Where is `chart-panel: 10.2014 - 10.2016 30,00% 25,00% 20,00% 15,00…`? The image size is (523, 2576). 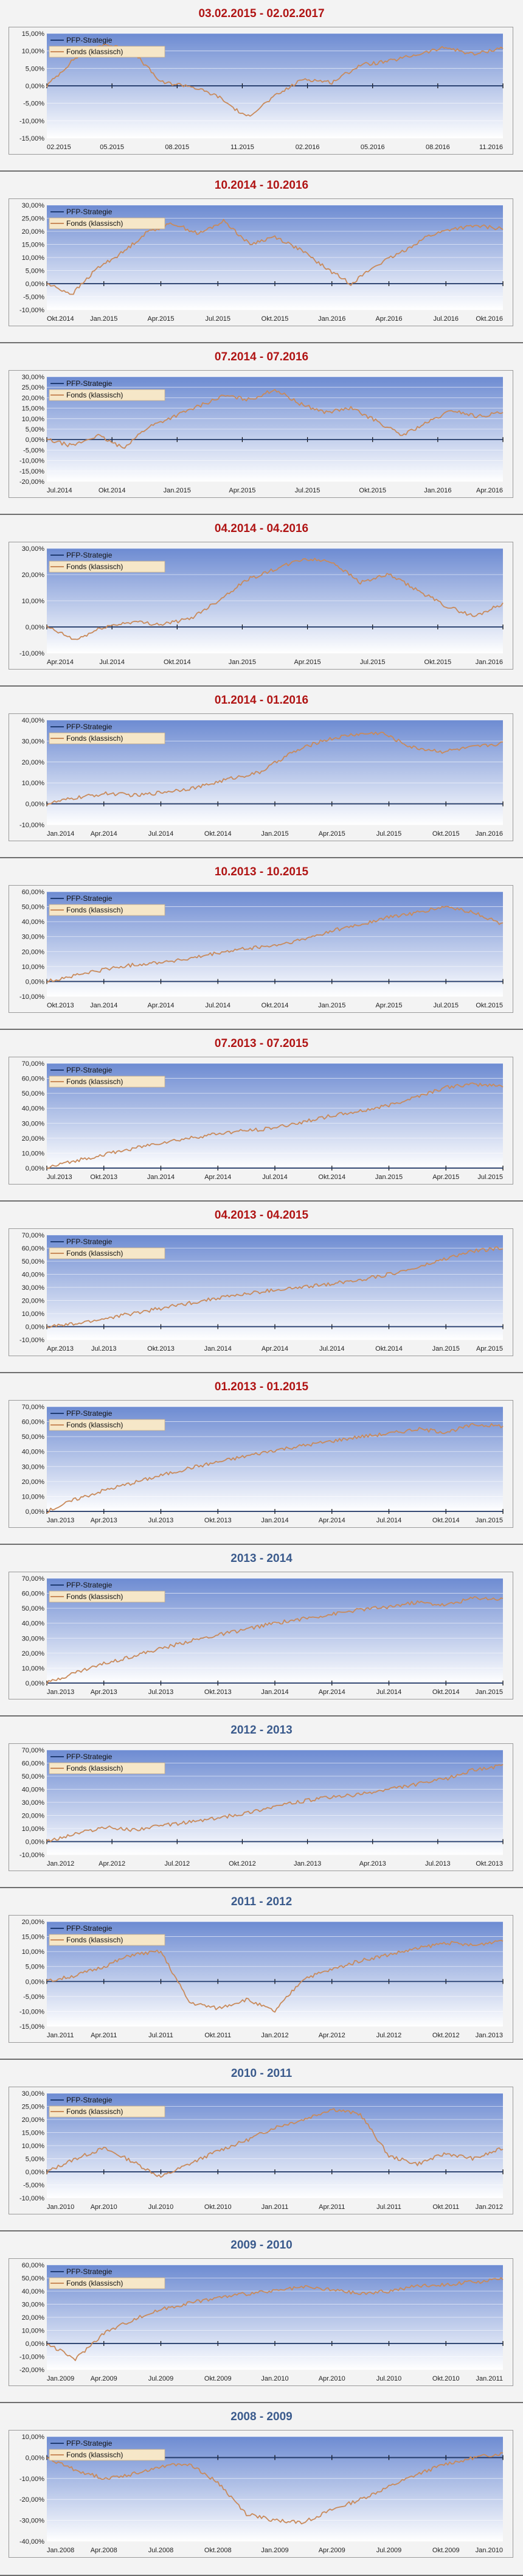
chart-panel: 10.2014 - 10.2016 30,00% 25,00% 20,00% 15,00… is located at coordinates (261, 257).